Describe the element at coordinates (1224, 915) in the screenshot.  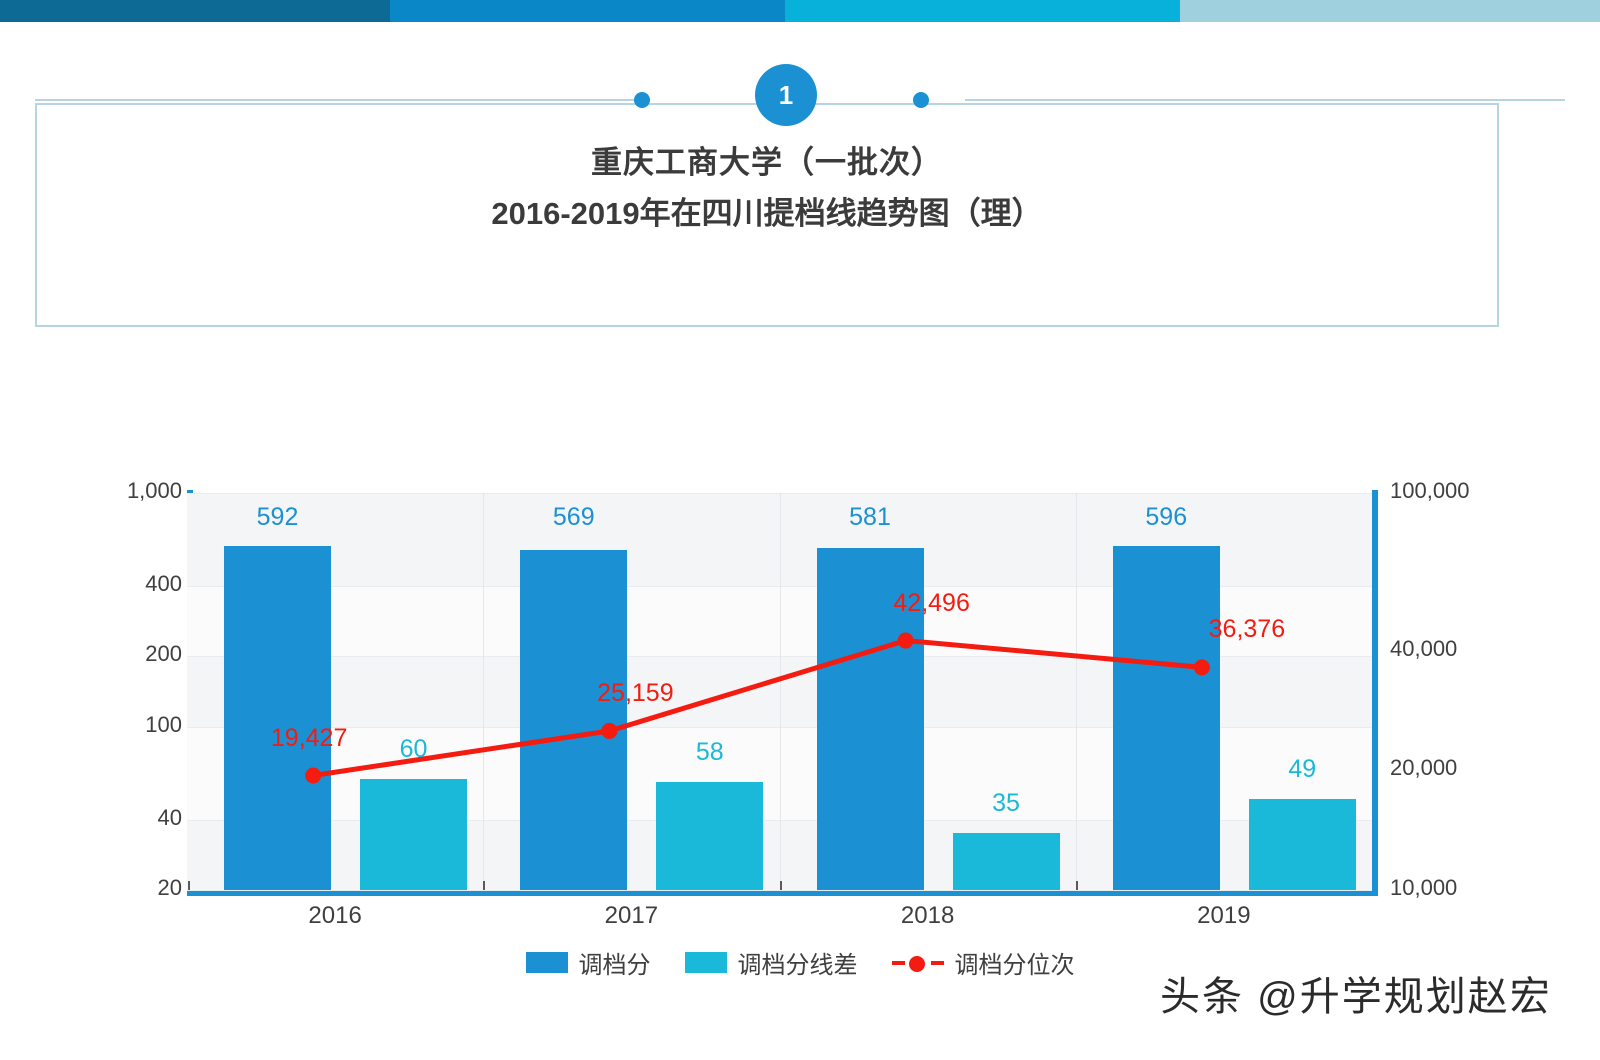
I see `x-tick-2019: 2019` at that location.